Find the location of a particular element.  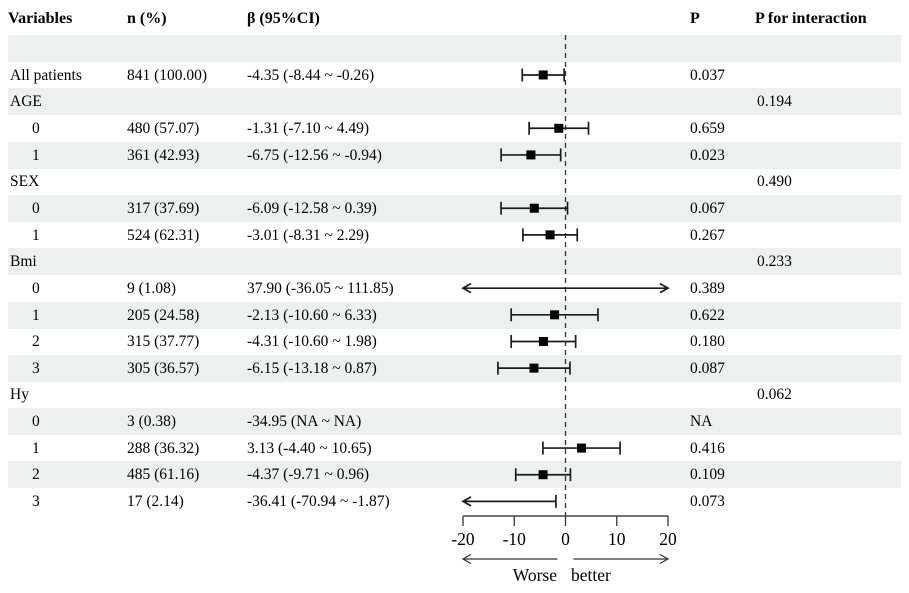

table-row: 0 480 (57.07) -1.31 (-7.10 ~ 4.49) 0.659 is located at coordinates (454, 128).